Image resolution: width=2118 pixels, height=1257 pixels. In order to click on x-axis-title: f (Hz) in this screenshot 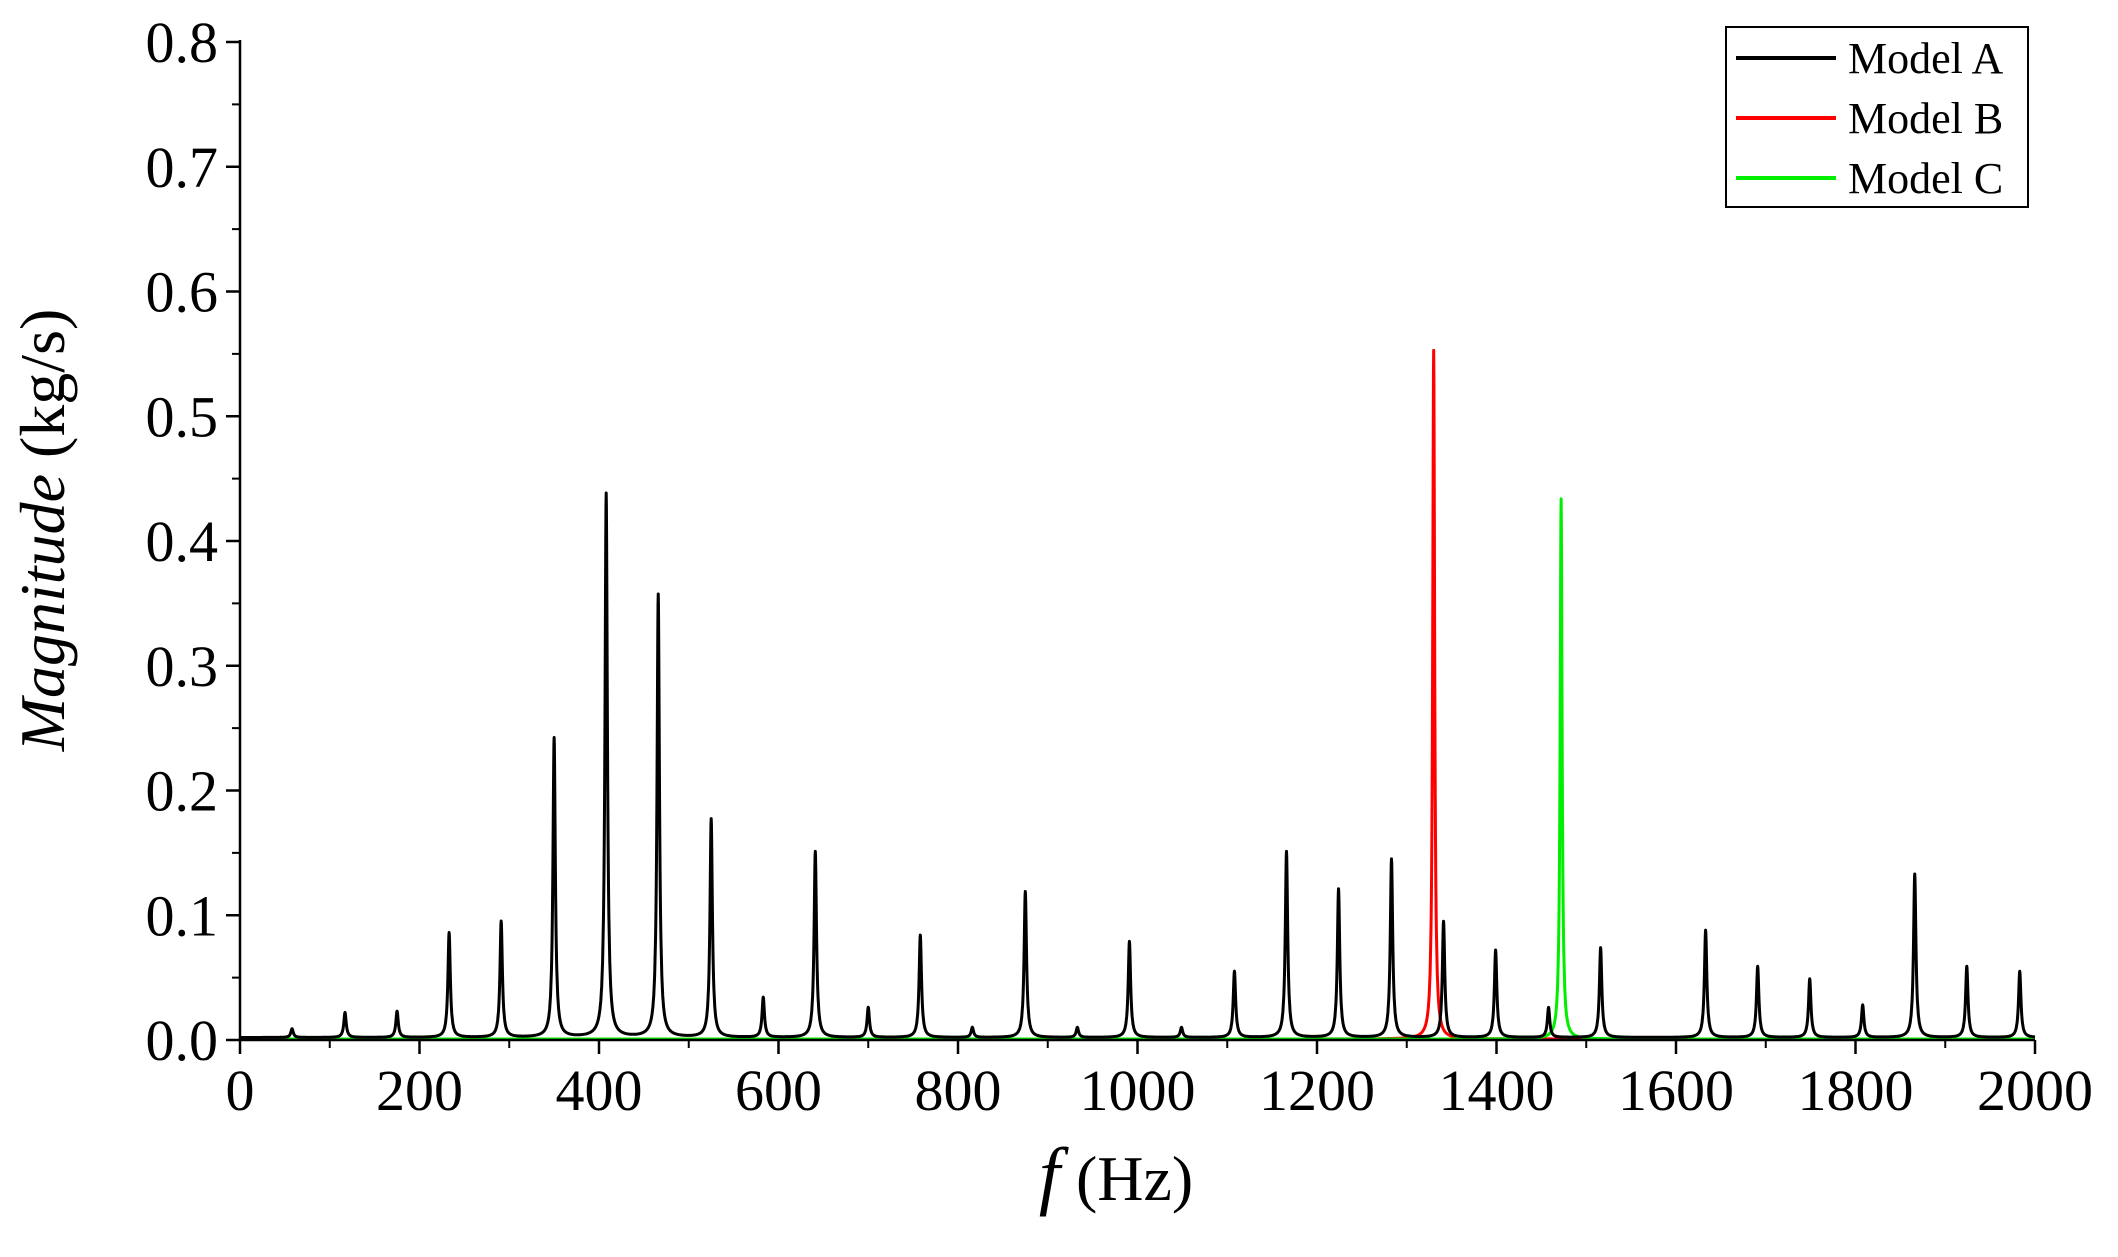, I will do `click(1116, 1175)`.